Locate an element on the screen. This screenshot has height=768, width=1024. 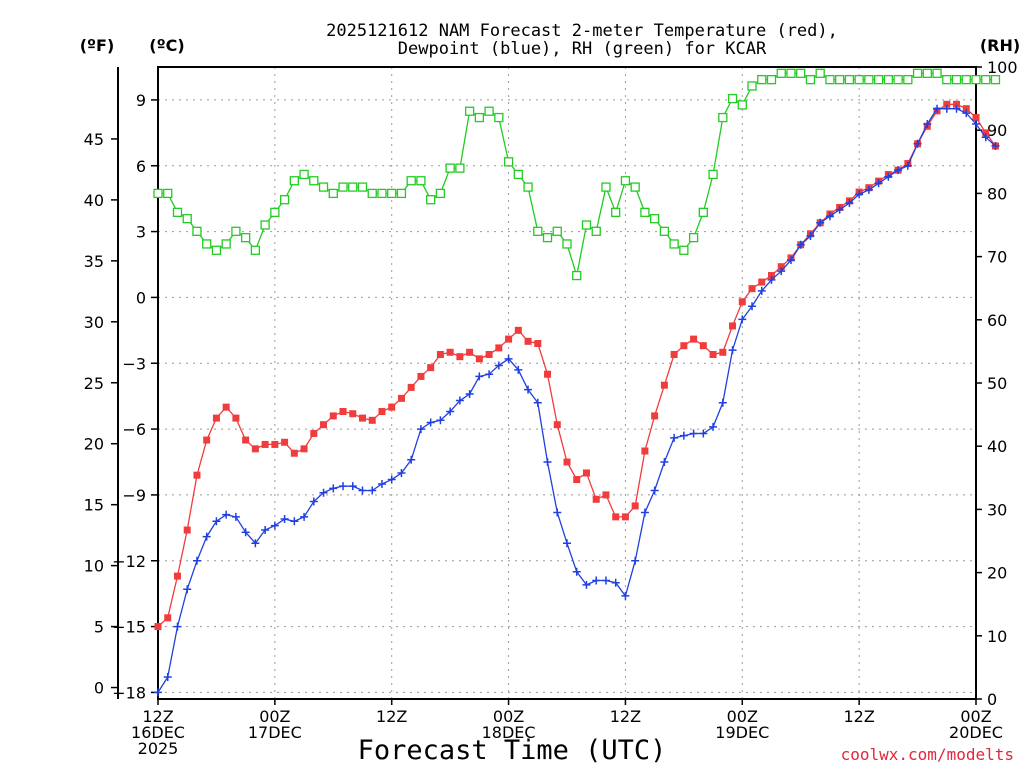
rh-tick-label: 70 is located at coordinates (997, 257).